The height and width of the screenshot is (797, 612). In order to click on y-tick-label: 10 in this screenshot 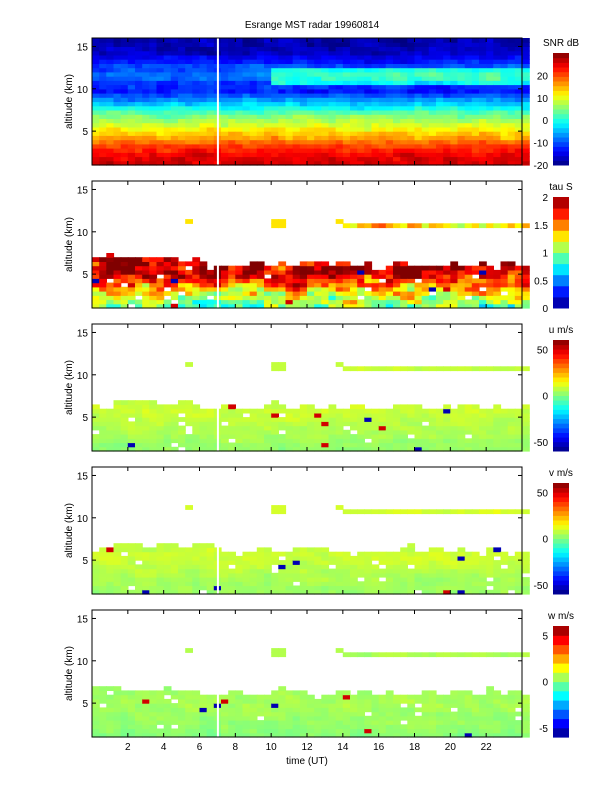, I will do `click(83, 90)`.